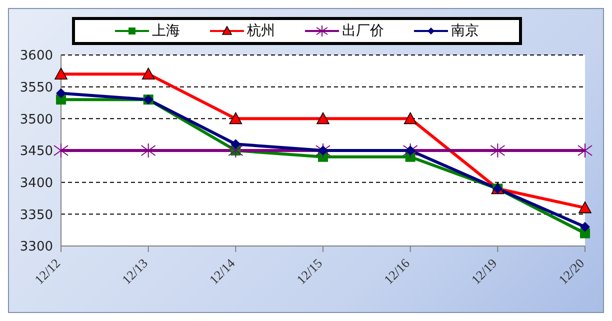  Describe the element at coordinates (465, 31) in the screenshot. I see `legend-label: 南京` at that location.